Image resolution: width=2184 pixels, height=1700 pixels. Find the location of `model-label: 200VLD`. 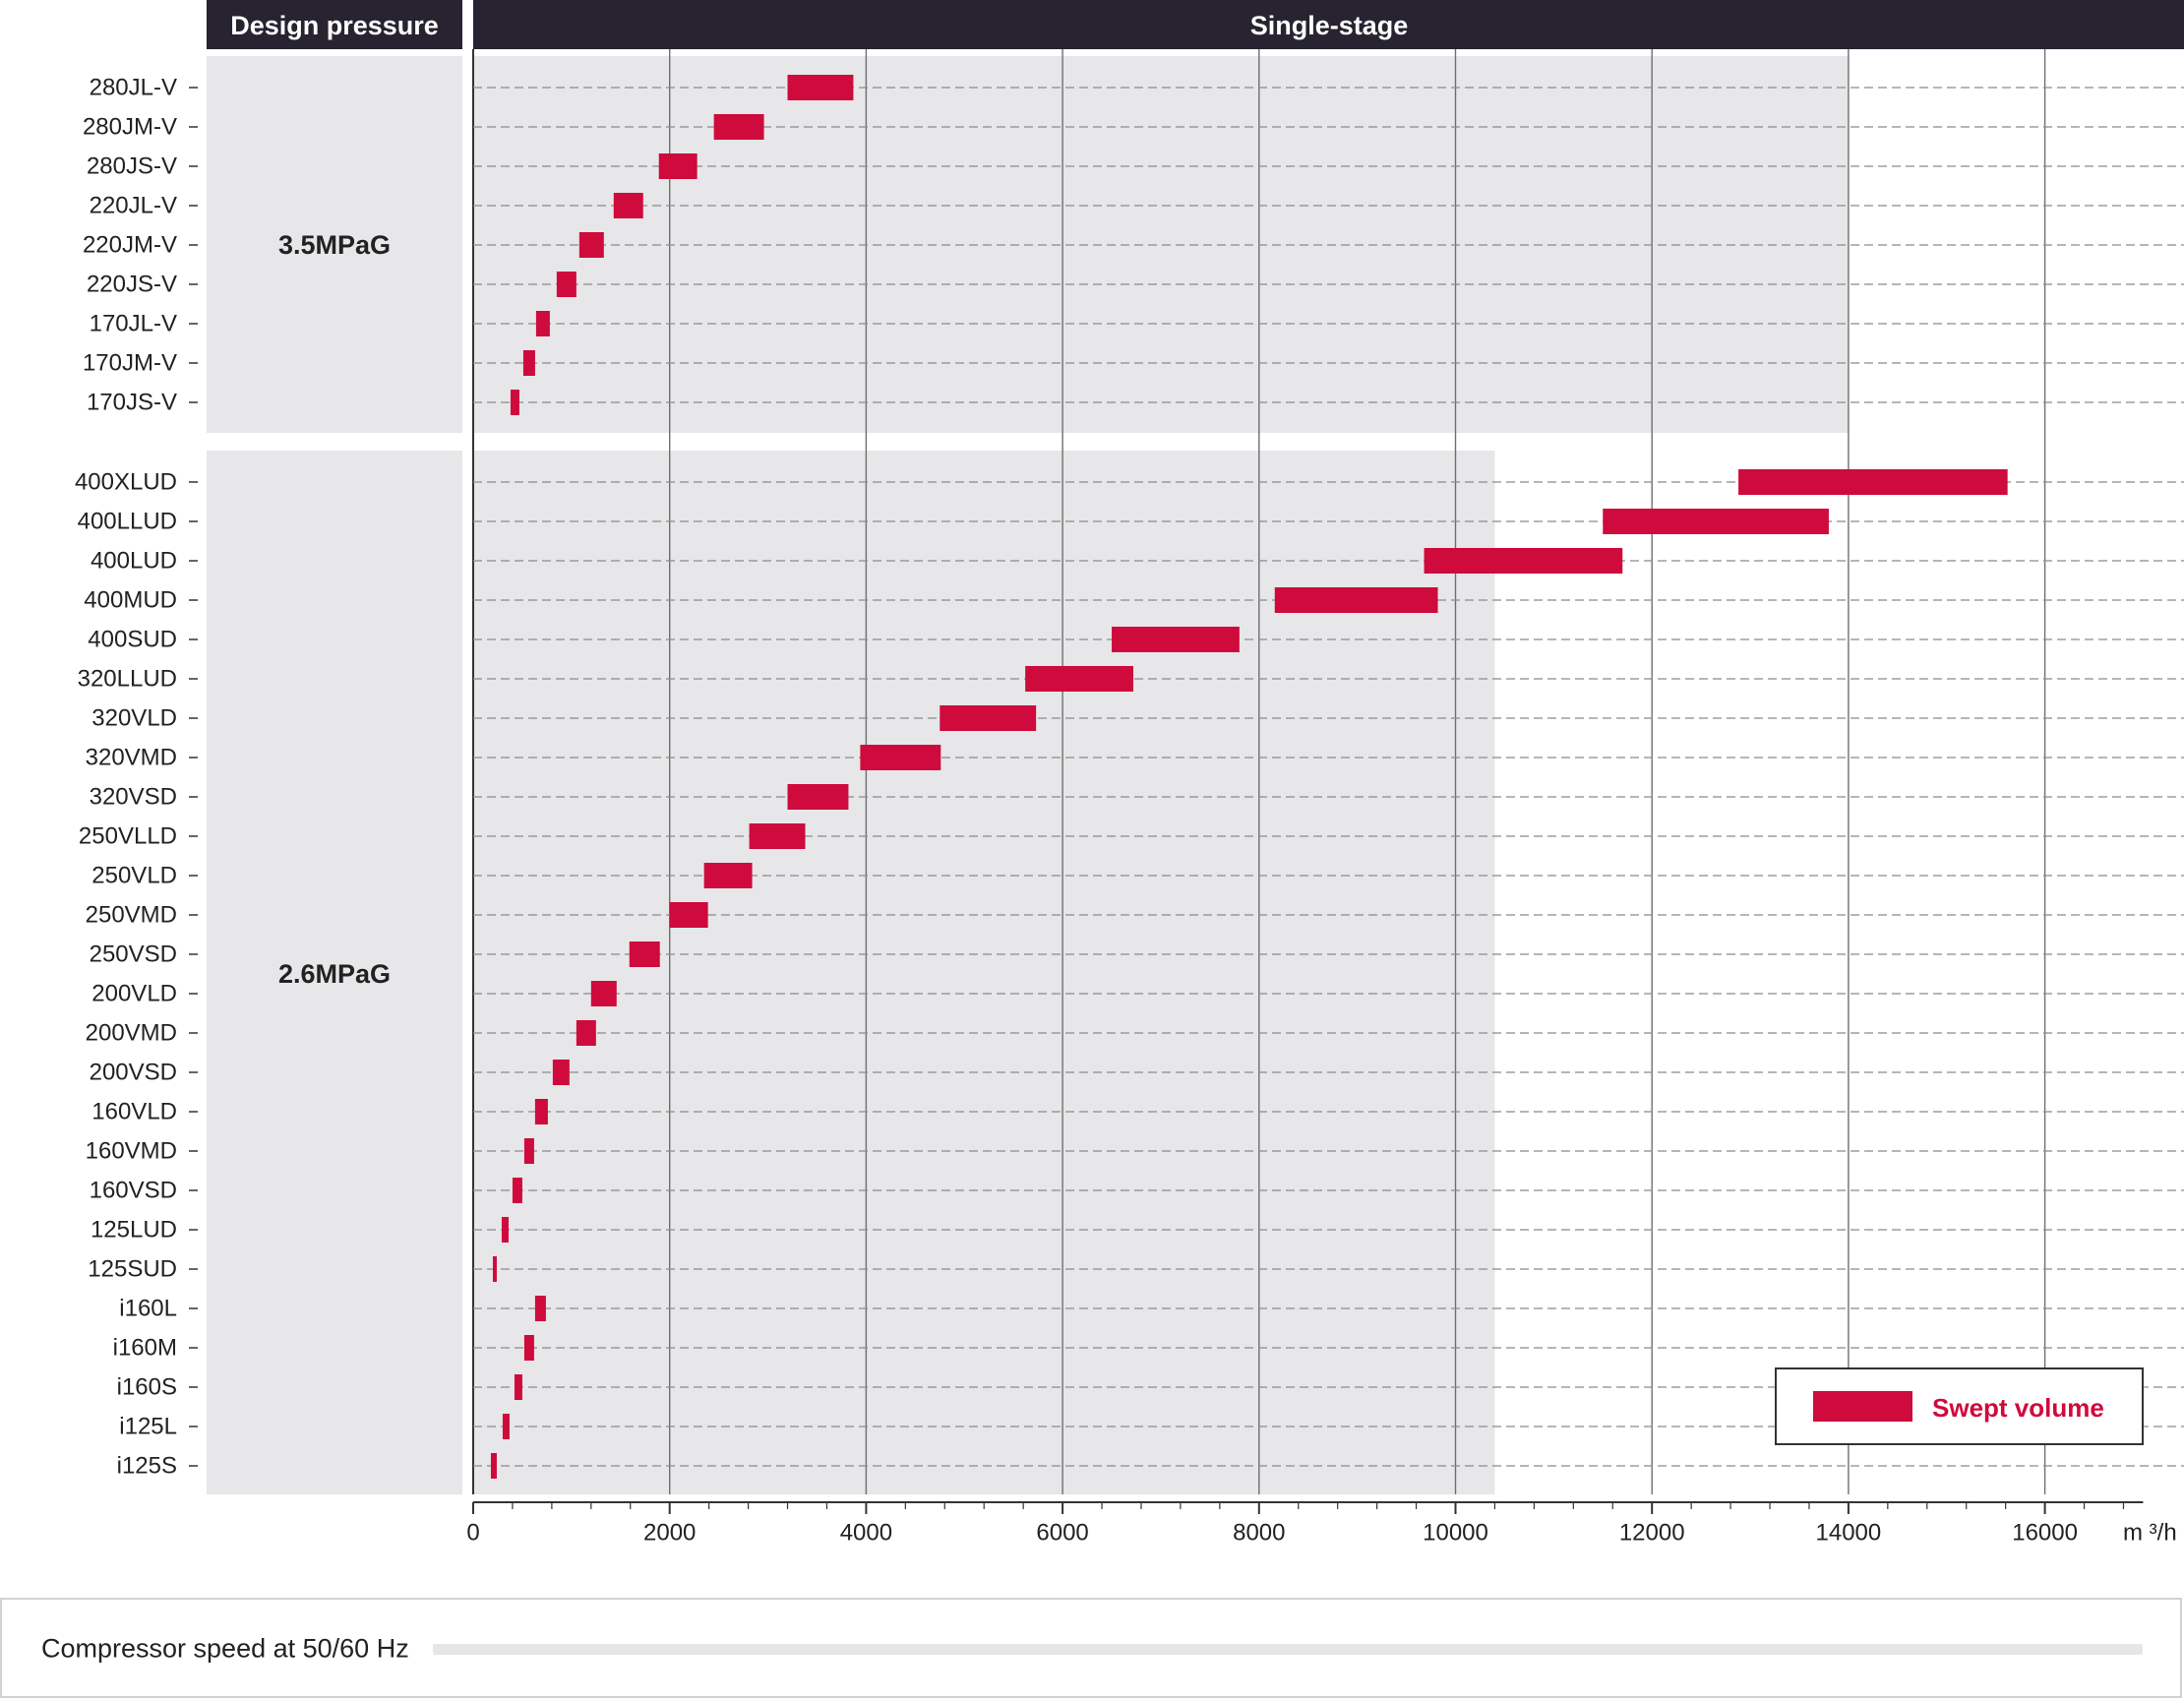

model-label: 200VLD is located at coordinates (134, 994).